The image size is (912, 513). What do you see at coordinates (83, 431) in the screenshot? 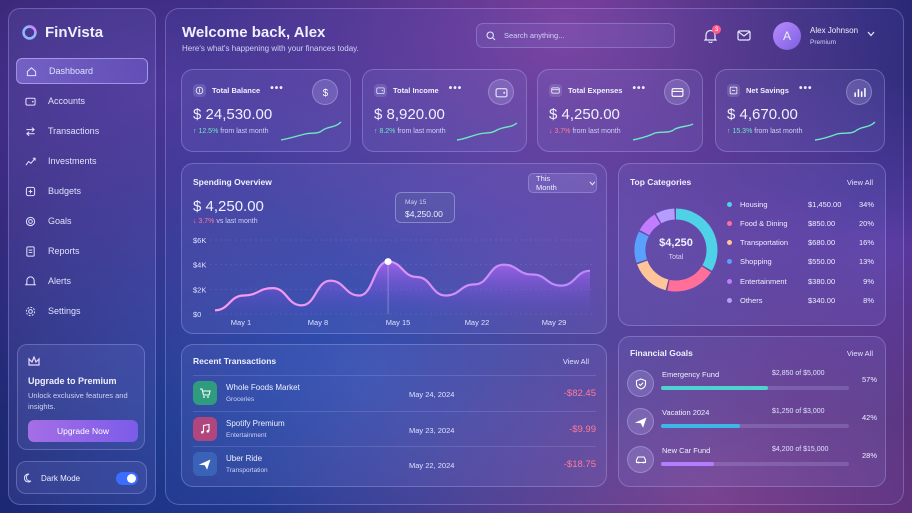
I see `upgrade-now-button: Upgrade Now` at bounding box center [83, 431].